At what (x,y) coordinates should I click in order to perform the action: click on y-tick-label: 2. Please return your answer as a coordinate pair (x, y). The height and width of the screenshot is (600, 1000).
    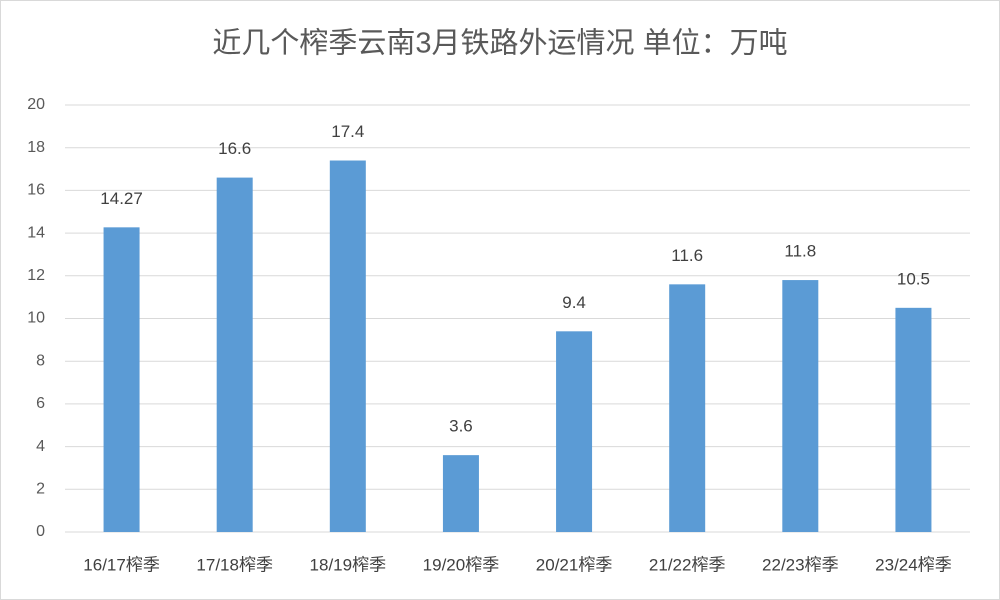
    Looking at the image, I should click on (40, 489).